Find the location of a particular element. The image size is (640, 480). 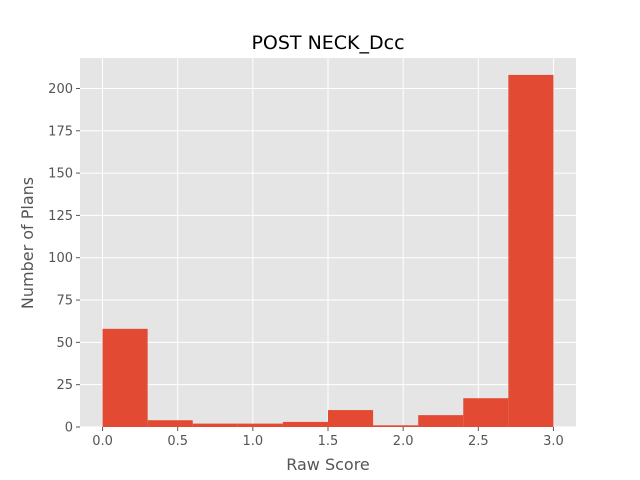

y-tick-label: 200 is located at coordinates (60, 89).